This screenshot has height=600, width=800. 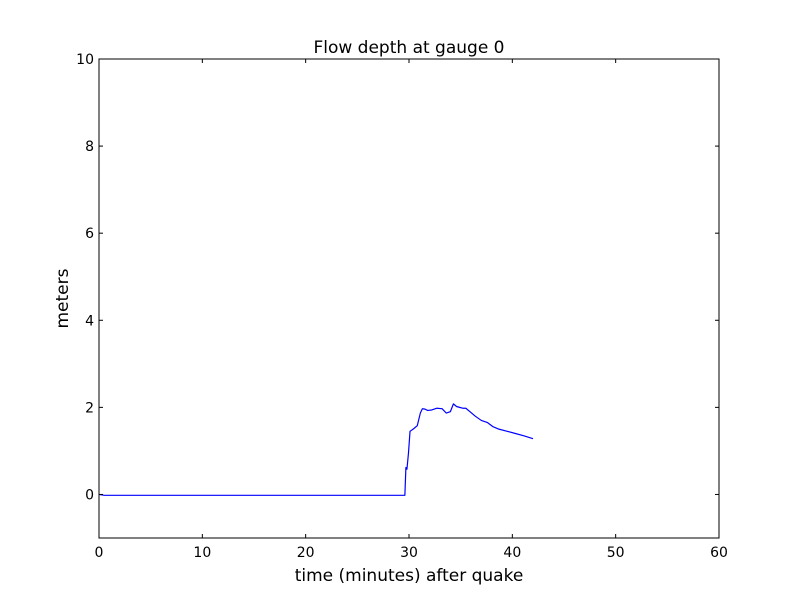 What do you see at coordinates (85, 60) in the screenshot?
I see `y-tick-label: 10` at bounding box center [85, 60].